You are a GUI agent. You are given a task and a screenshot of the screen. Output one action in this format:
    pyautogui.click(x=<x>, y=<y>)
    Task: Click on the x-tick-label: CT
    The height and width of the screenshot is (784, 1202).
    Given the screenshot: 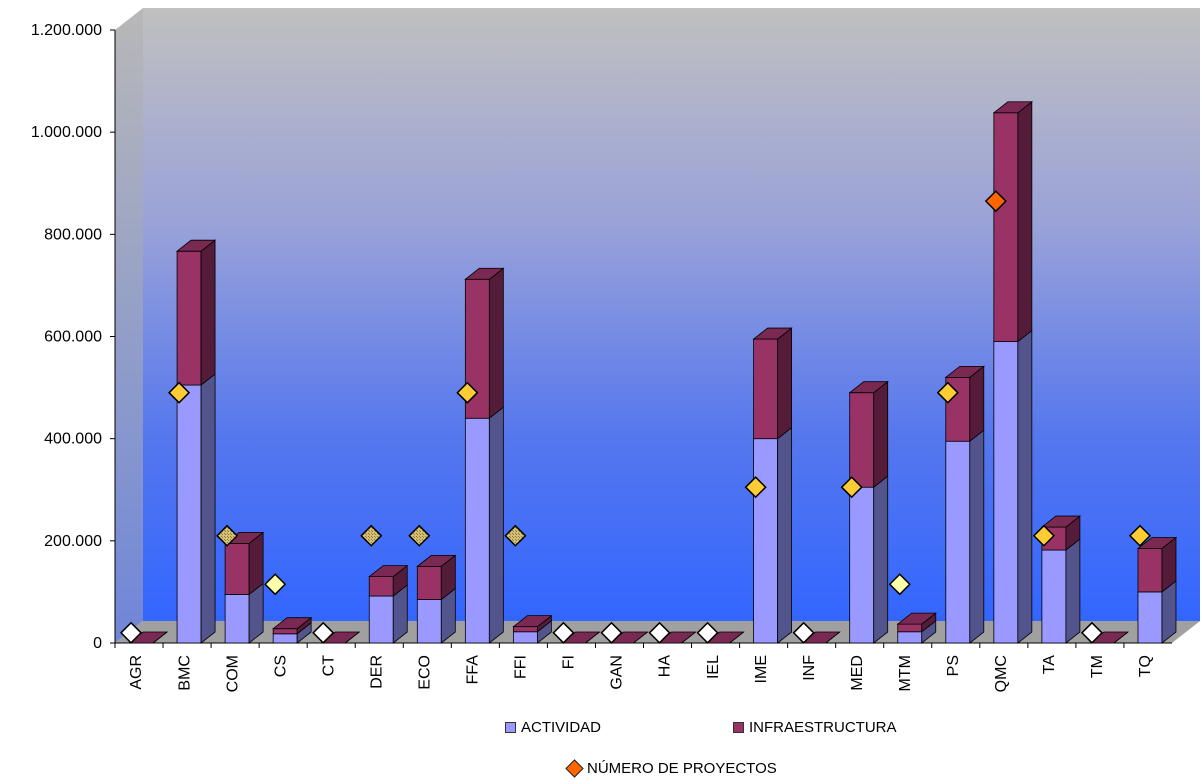 What is the action you would take?
    pyautogui.click(x=328, y=666)
    